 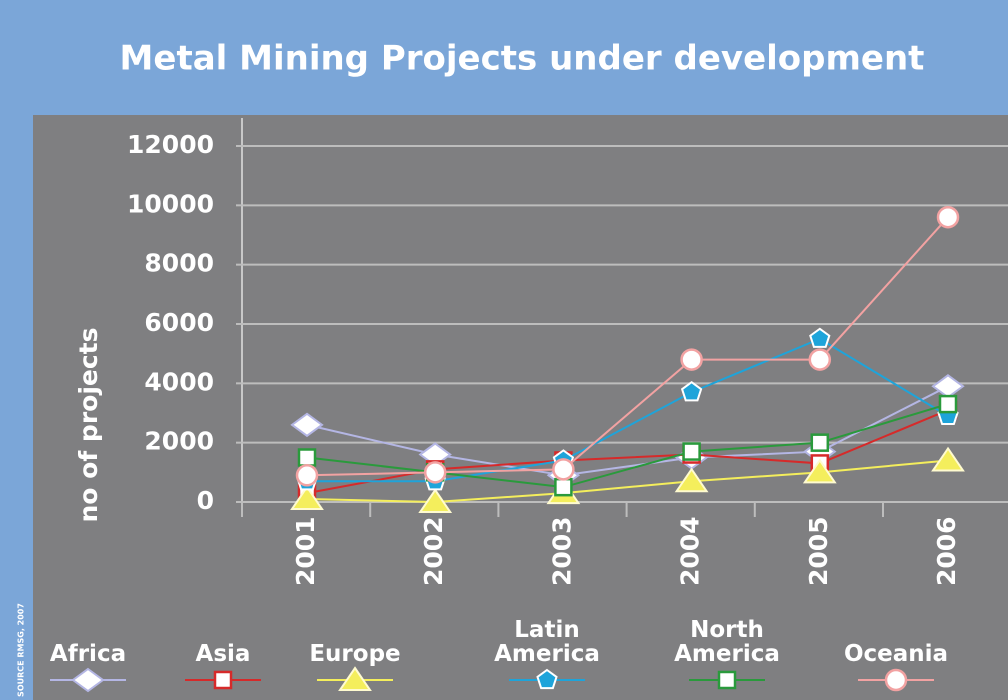 What do you see at coordinates (179, 263) in the screenshot?
I see `y-tick-label: 8000` at bounding box center [179, 263].